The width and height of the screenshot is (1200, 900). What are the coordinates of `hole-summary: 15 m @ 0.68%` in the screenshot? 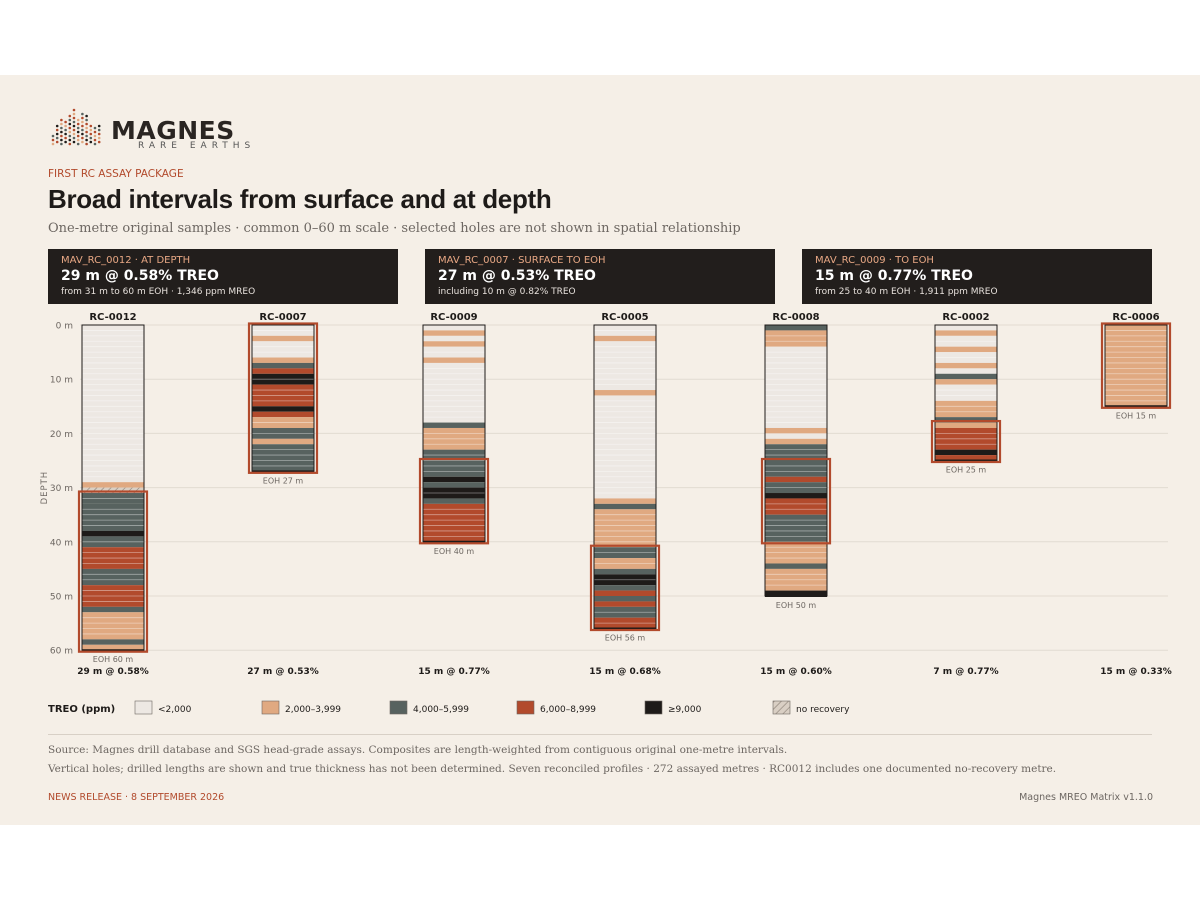 It's located at (625, 672).